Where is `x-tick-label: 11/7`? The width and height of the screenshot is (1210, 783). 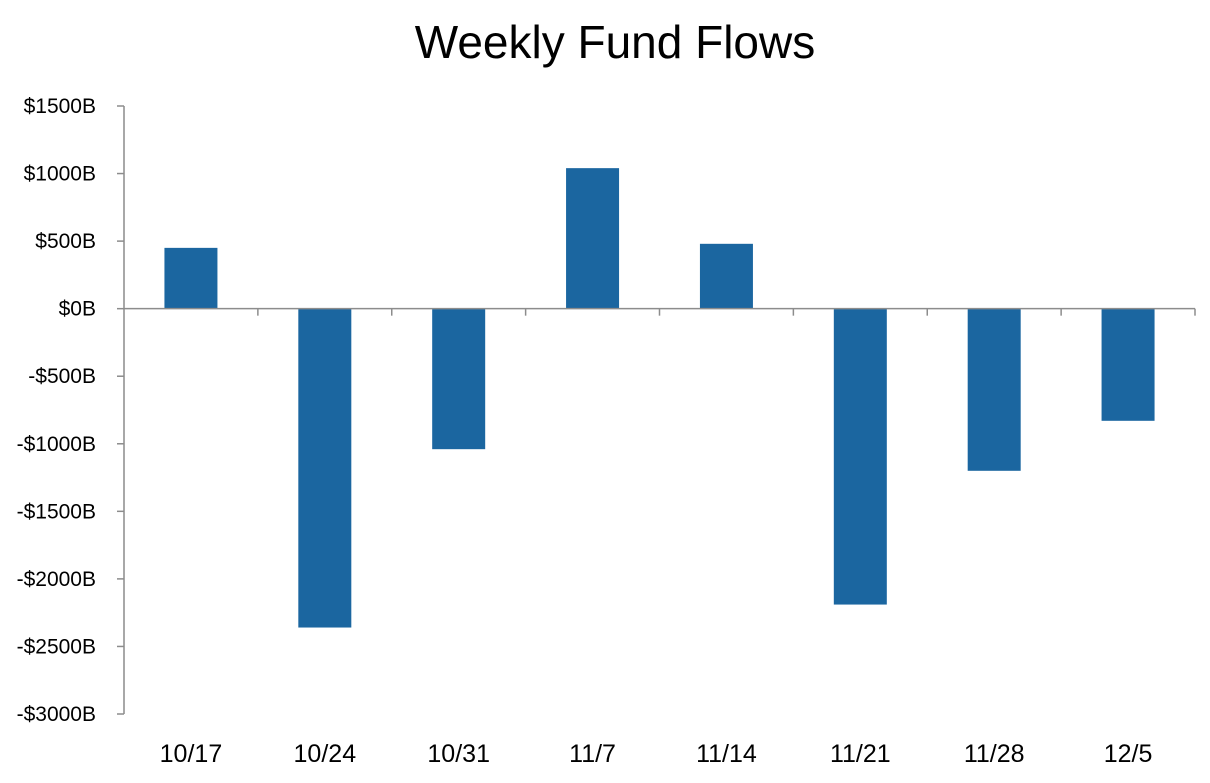
x-tick-label: 11/7 is located at coordinates (592, 754).